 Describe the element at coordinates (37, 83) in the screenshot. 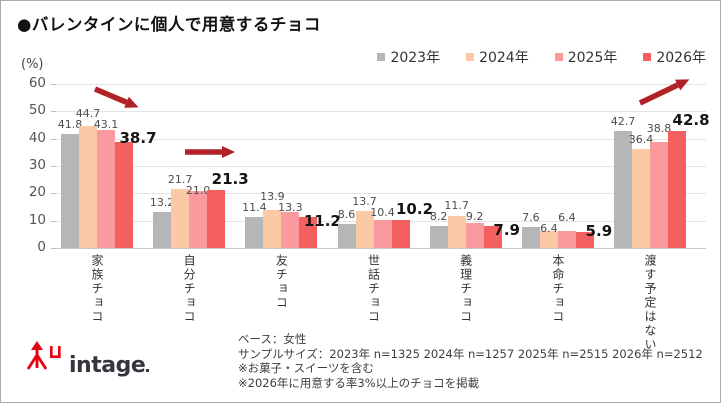

I see `y-tick-label: 60` at that location.